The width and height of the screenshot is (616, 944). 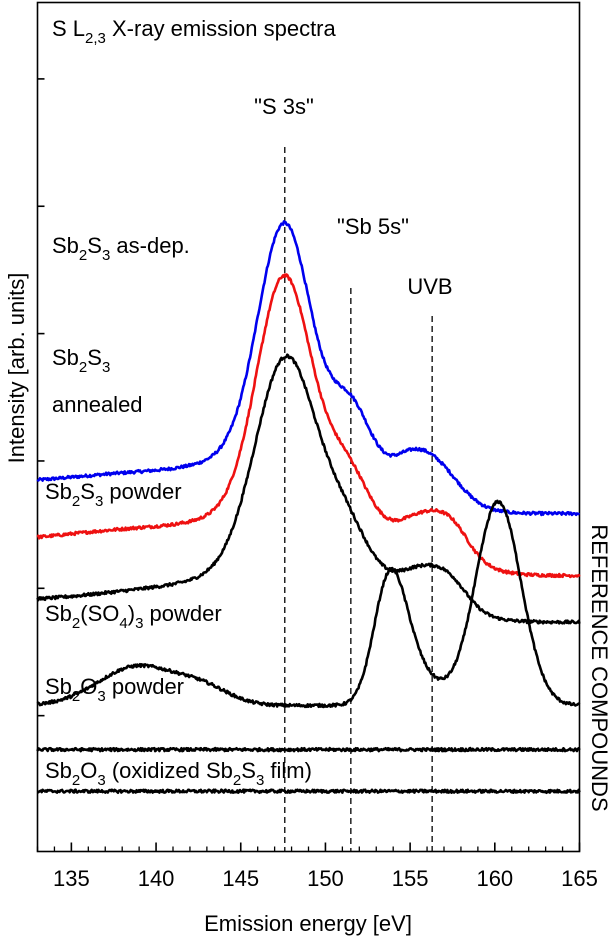 What do you see at coordinates (194, 31) in the screenshot?
I see `chart-title: S L2,3 X-ray emission spectra` at bounding box center [194, 31].